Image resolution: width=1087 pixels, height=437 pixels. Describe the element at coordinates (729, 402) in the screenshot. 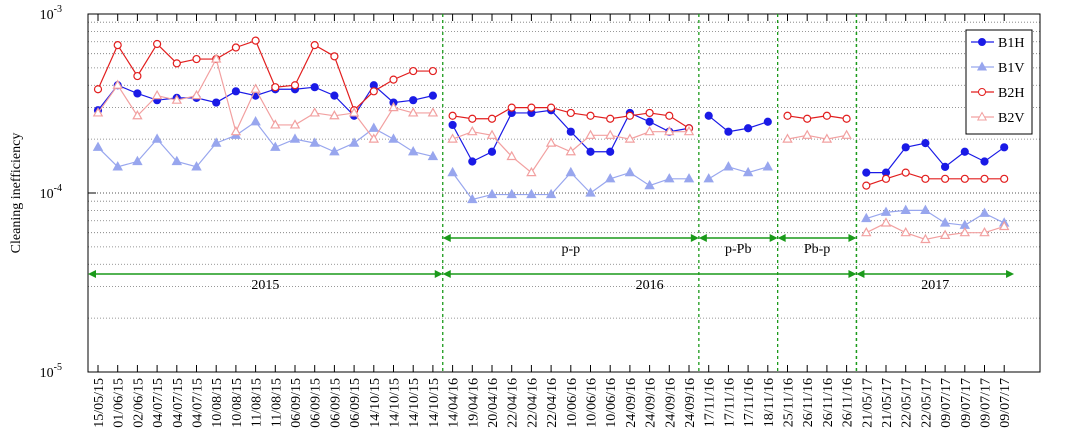

I see `x-tick-label: 17/11/16` at that location.